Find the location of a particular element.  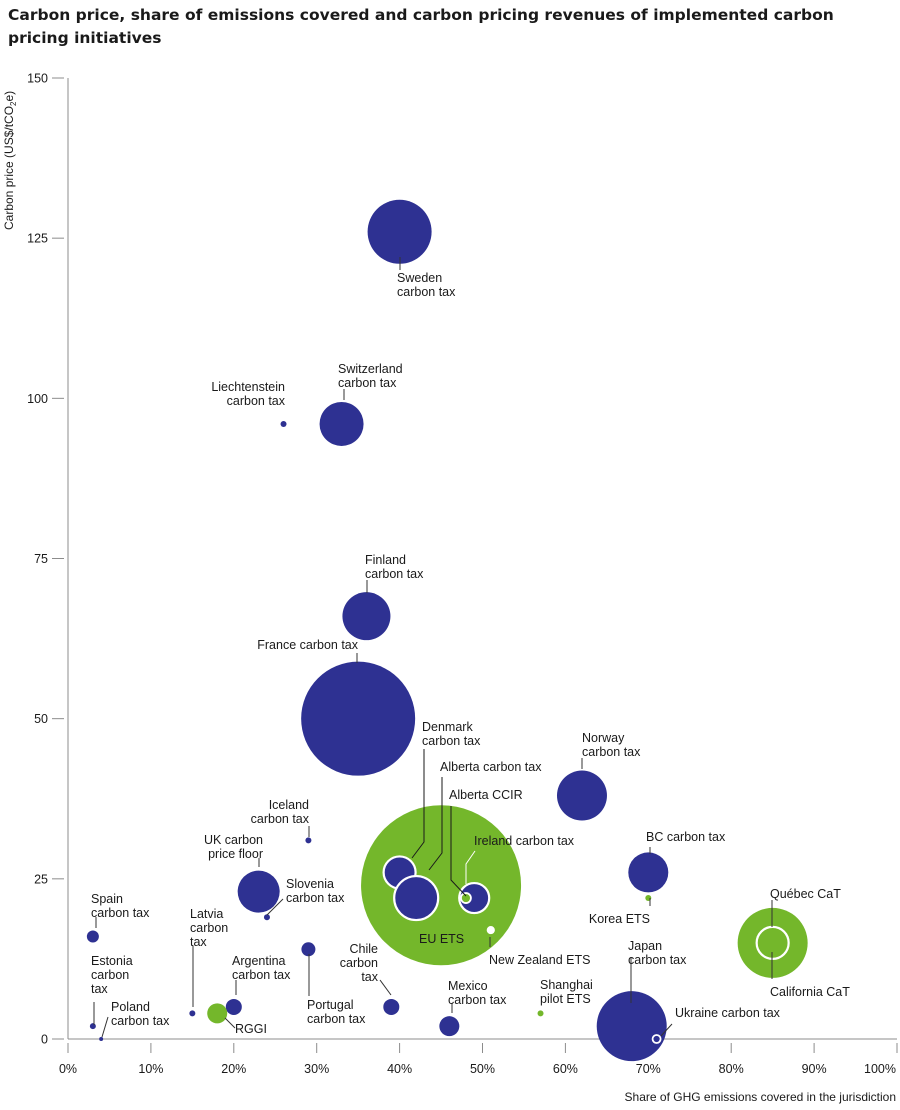

leader-alberta-tax is located at coordinates (435, 824).